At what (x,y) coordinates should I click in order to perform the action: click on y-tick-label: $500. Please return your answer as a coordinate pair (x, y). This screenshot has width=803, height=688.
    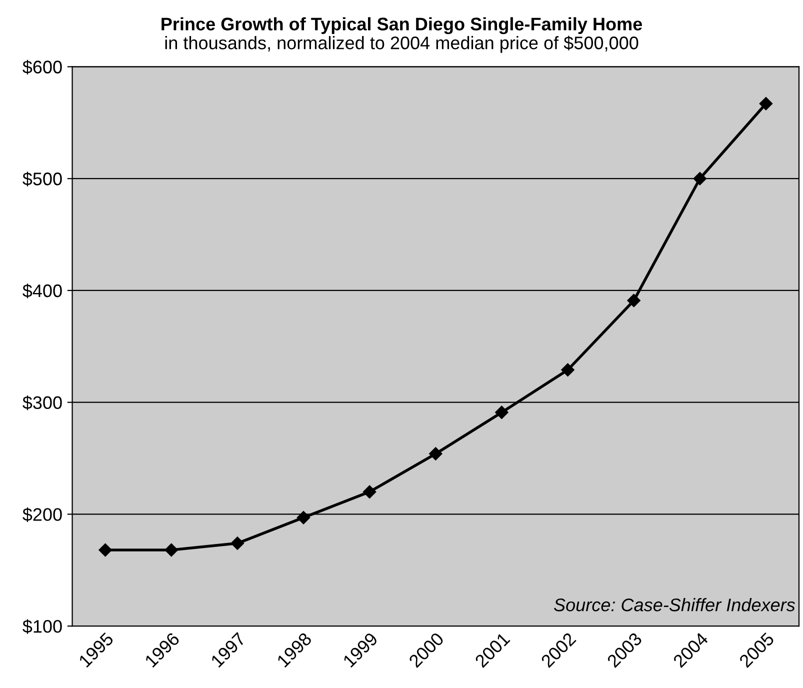
    Looking at the image, I should click on (42, 179).